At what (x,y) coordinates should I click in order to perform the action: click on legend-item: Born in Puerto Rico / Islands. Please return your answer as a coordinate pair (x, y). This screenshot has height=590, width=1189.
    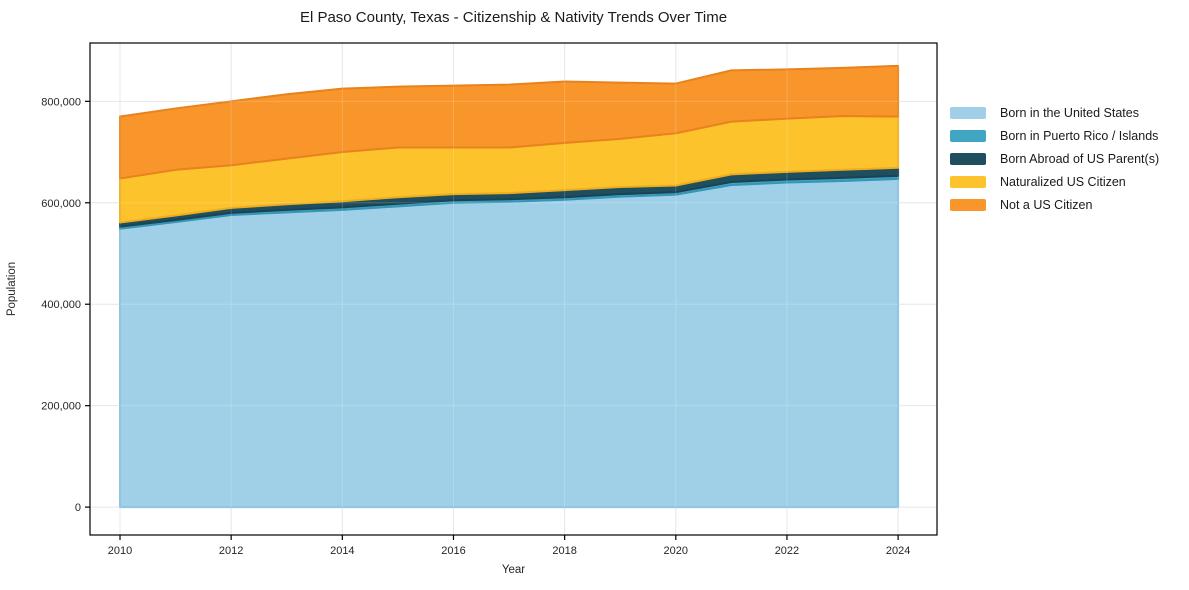
    Looking at the image, I should click on (1054, 135).